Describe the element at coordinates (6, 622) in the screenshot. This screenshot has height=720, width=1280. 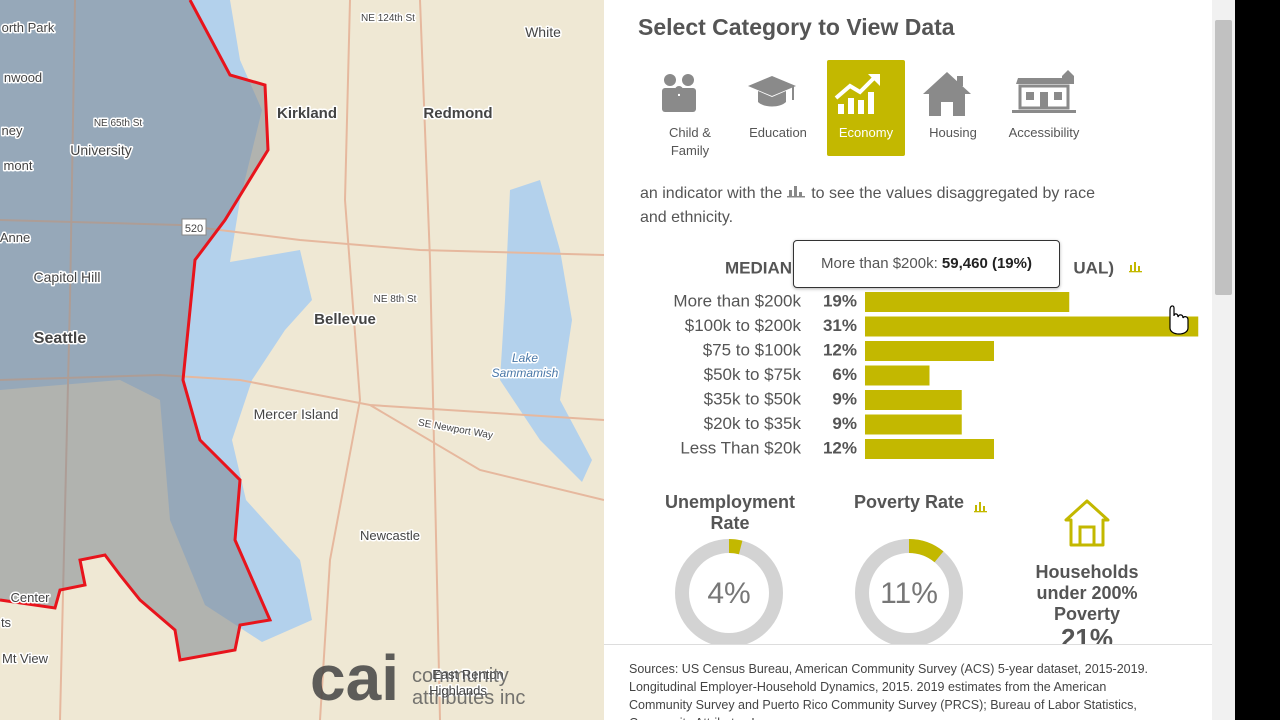
I see `map-label: ts` at that location.